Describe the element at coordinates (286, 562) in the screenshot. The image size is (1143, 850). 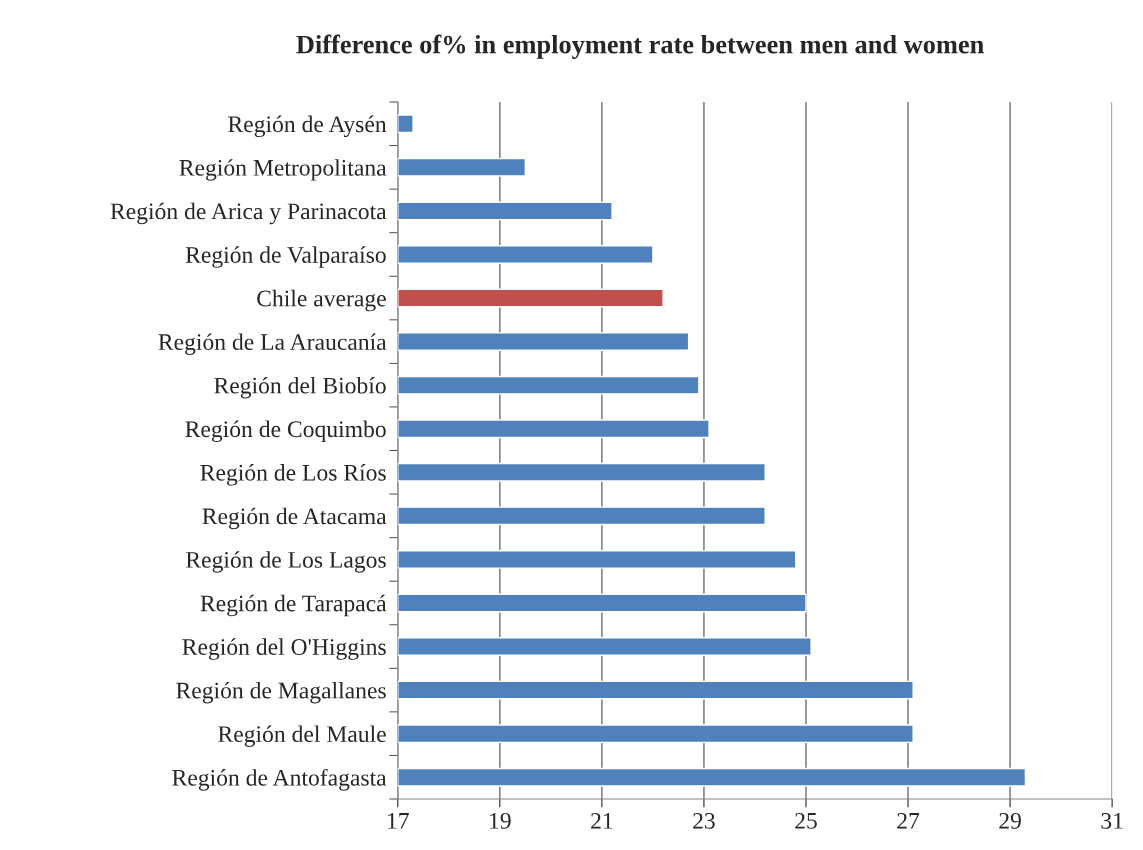
I see `y-tick-label: Región de Los Lagos` at that location.